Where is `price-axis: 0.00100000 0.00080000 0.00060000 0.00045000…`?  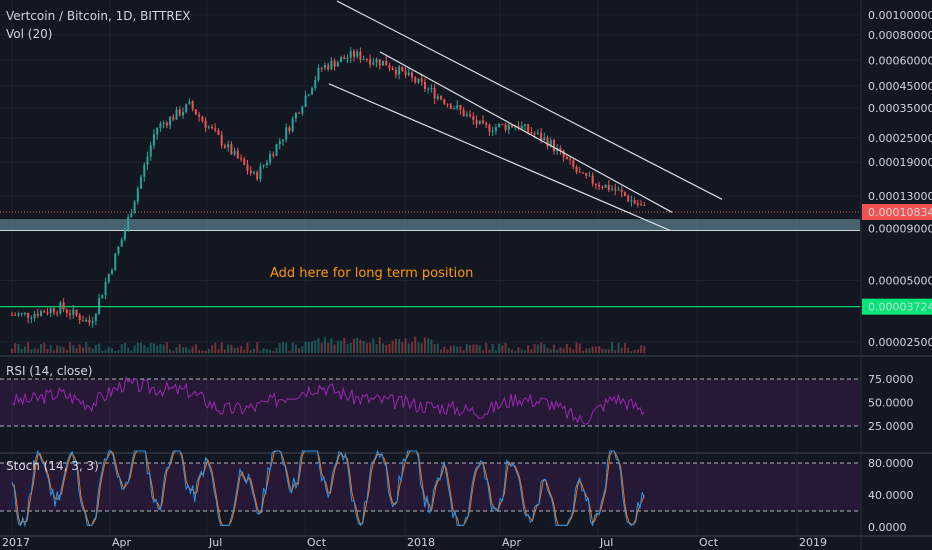 price-axis: 0.00100000 0.00080000 0.00060000 0.00045000… is located at coordinates (897, 271).